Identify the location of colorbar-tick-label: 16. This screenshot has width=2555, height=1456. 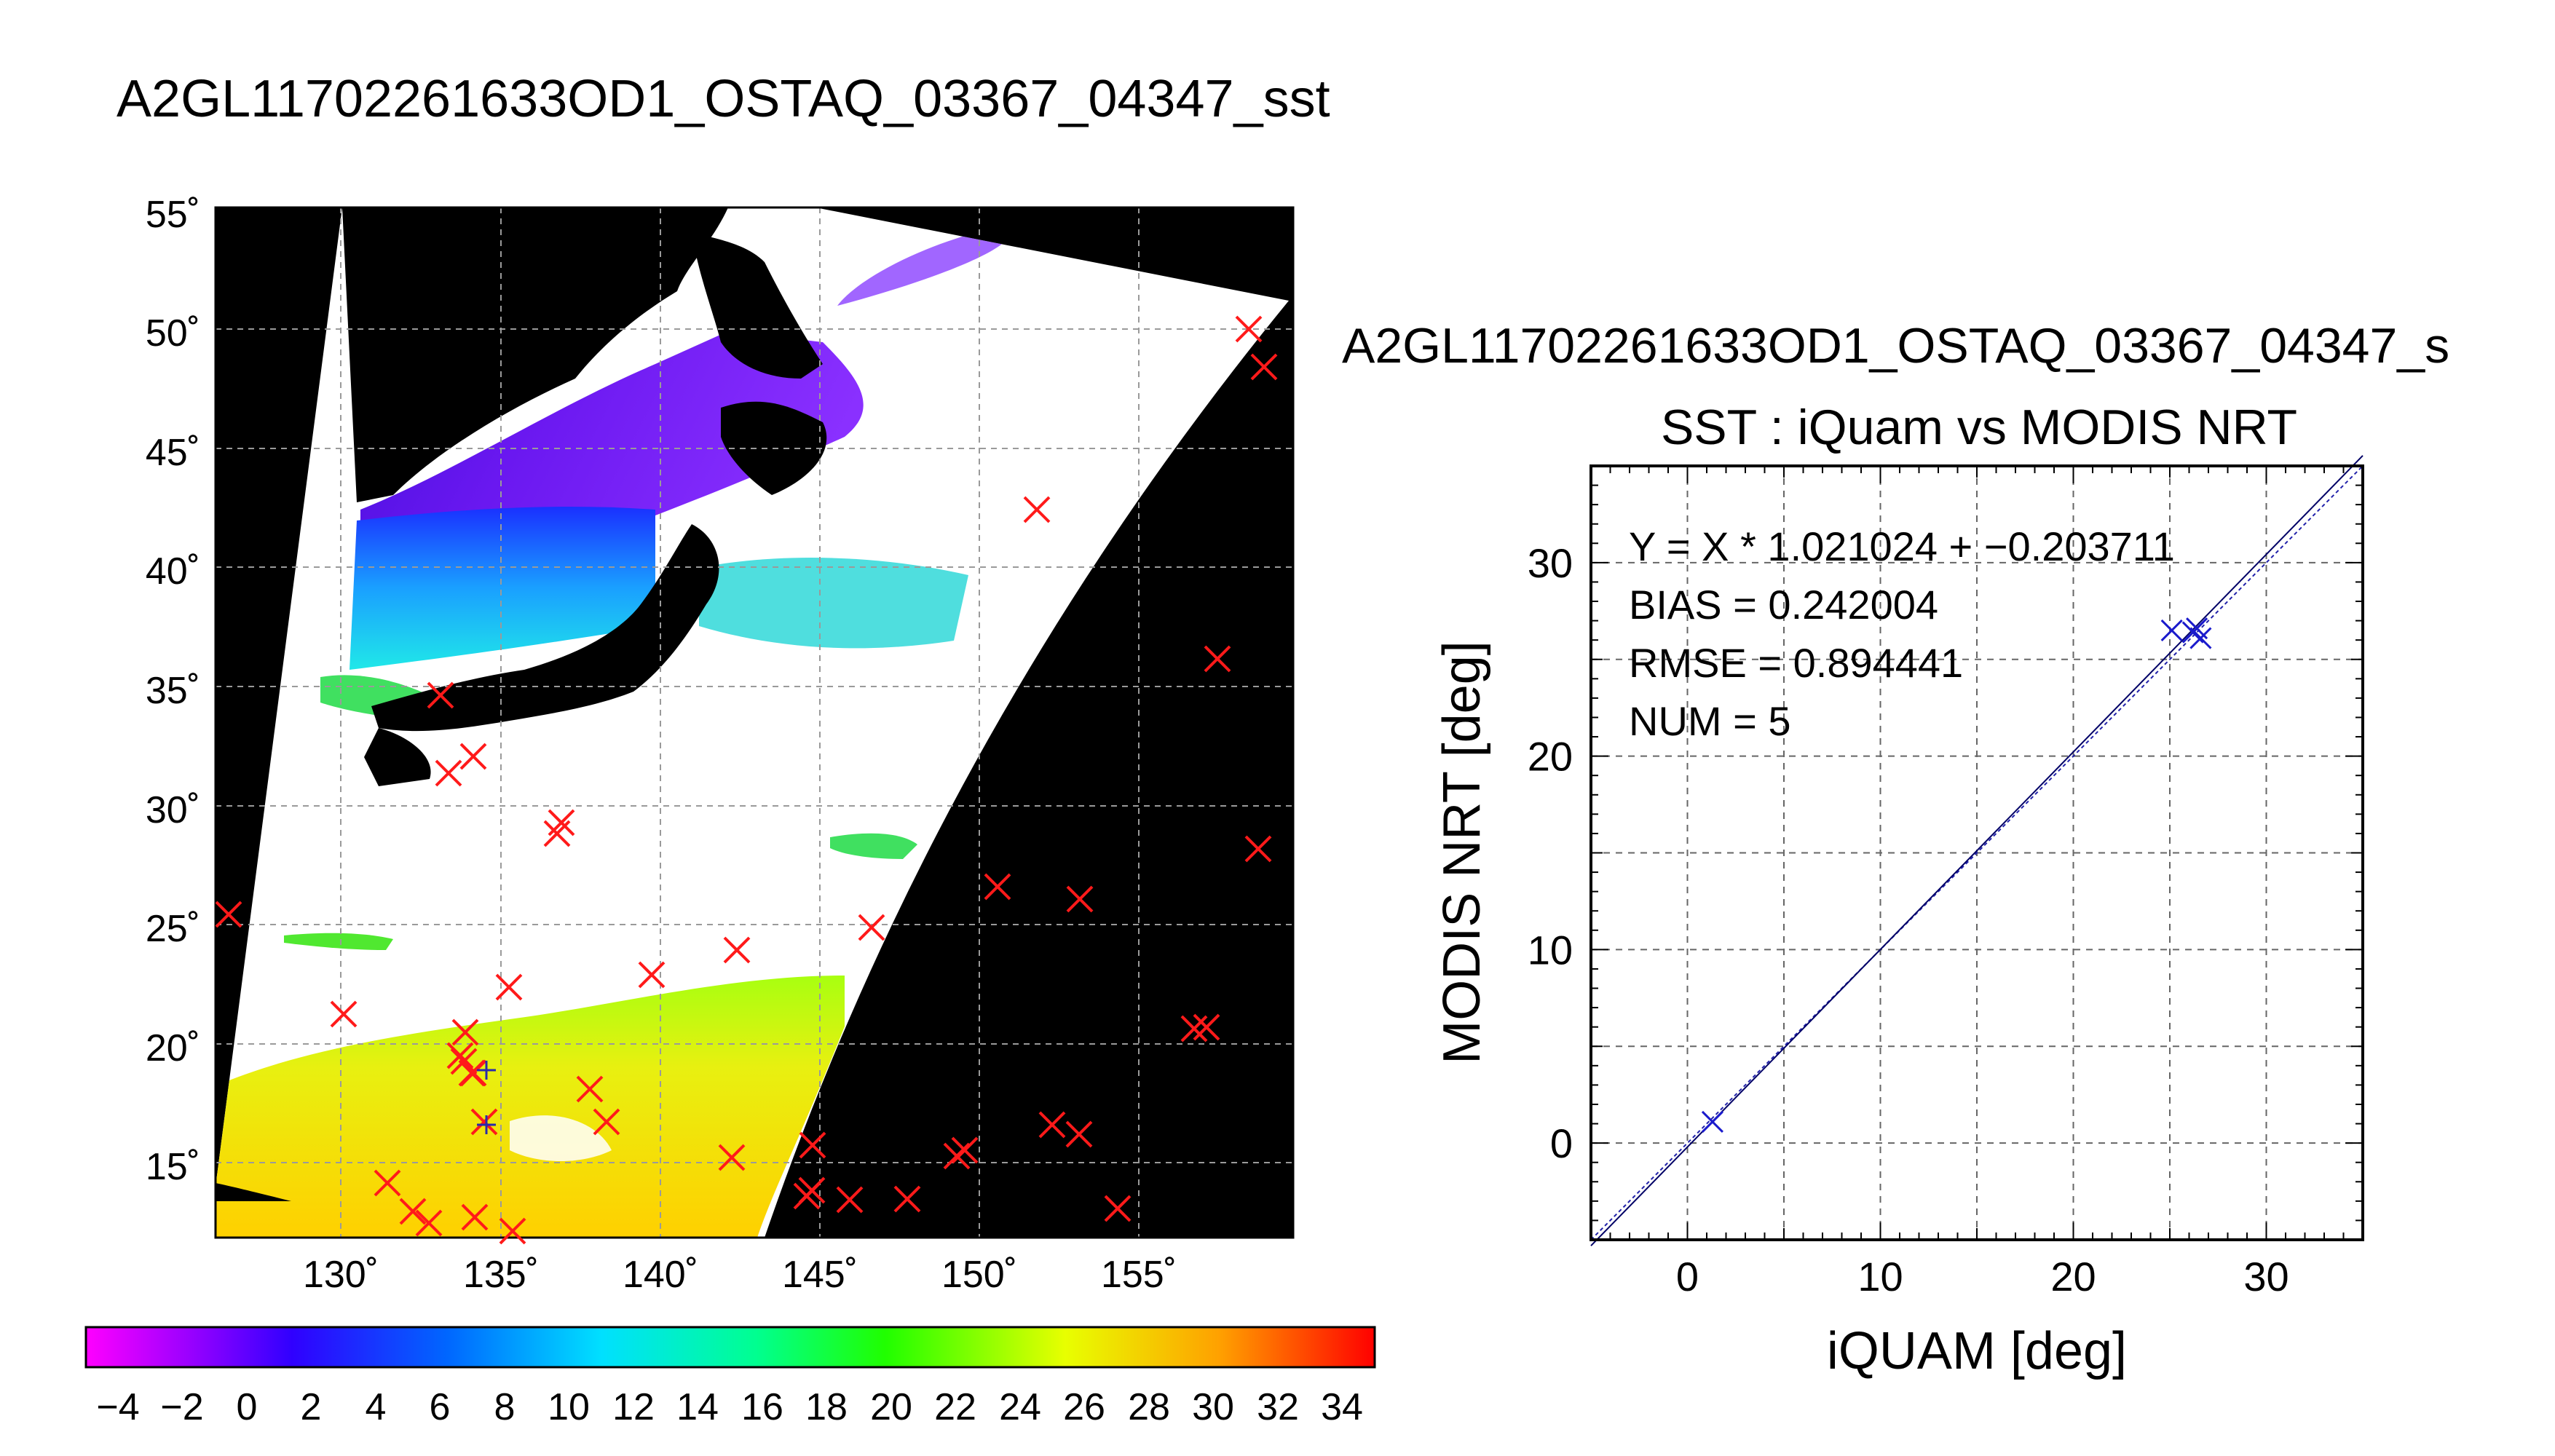
(762, 1407).